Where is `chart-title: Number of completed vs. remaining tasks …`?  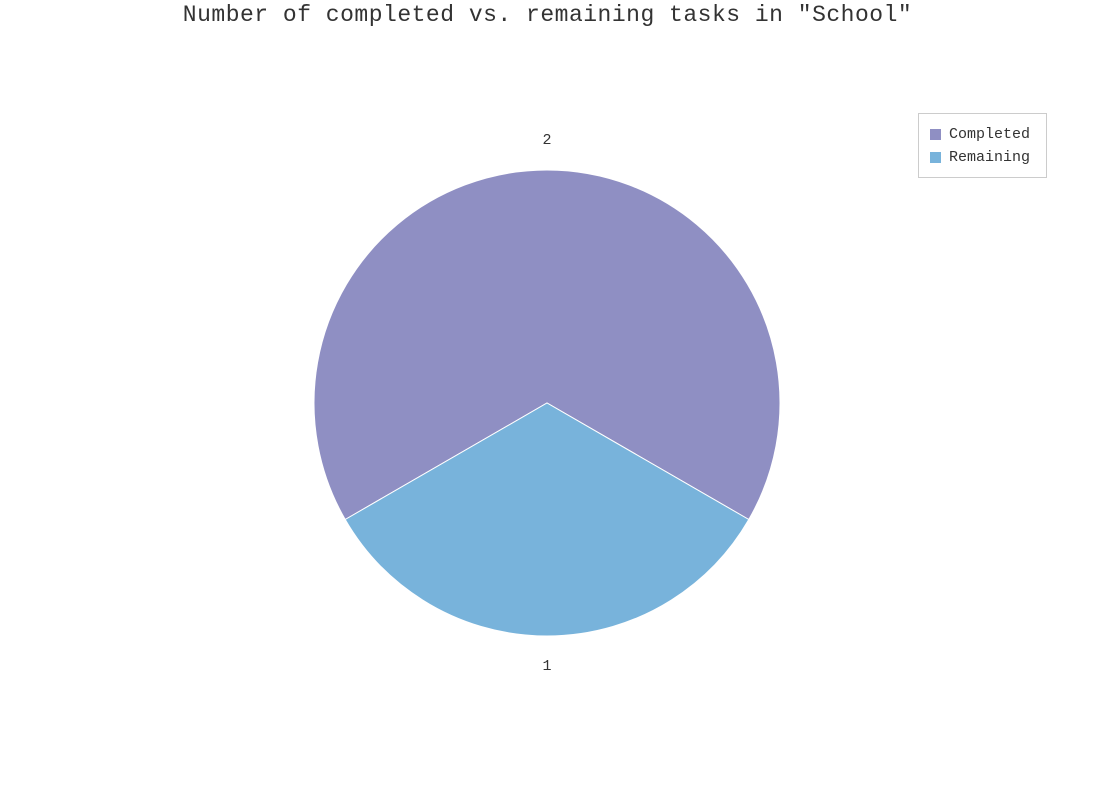 chart-title: Number of completed vs. remaining tasks … is located at coordinates (547, 15).